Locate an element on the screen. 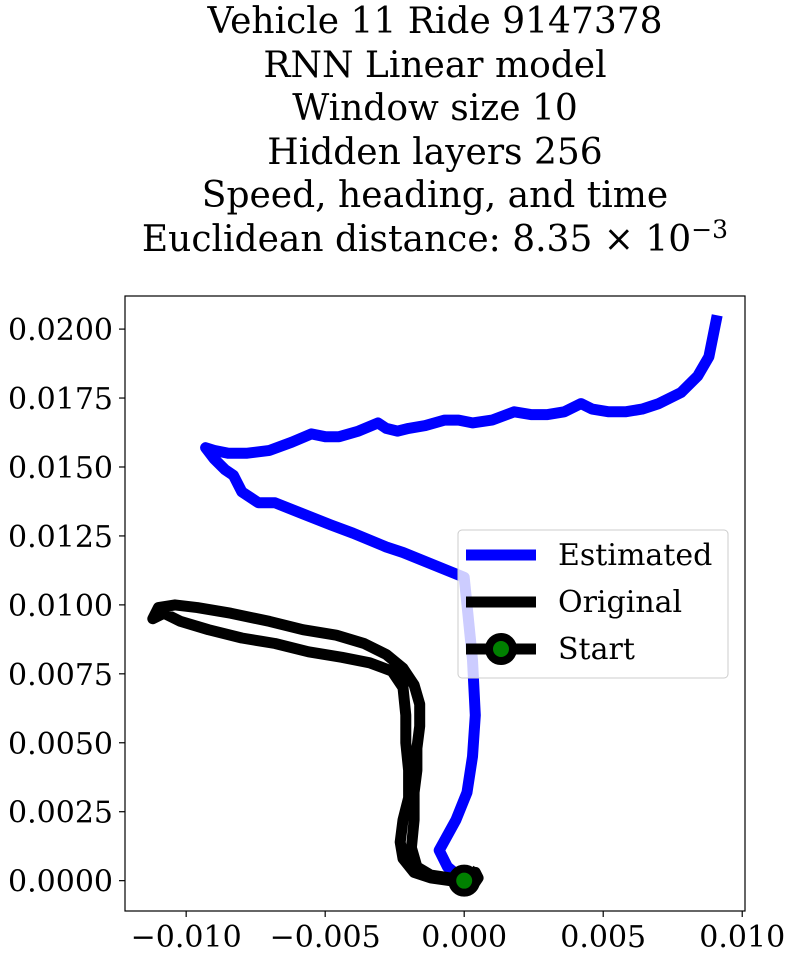 Image resolution: width=792 pixels, height=958 pixels. y-tick-label: 0.0175 is located at coordinates (60, 399).